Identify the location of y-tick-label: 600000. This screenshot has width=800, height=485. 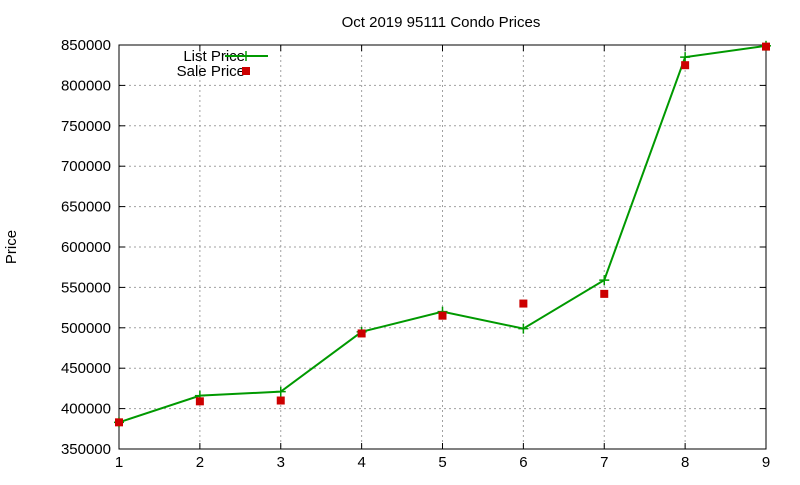
(86, 247).